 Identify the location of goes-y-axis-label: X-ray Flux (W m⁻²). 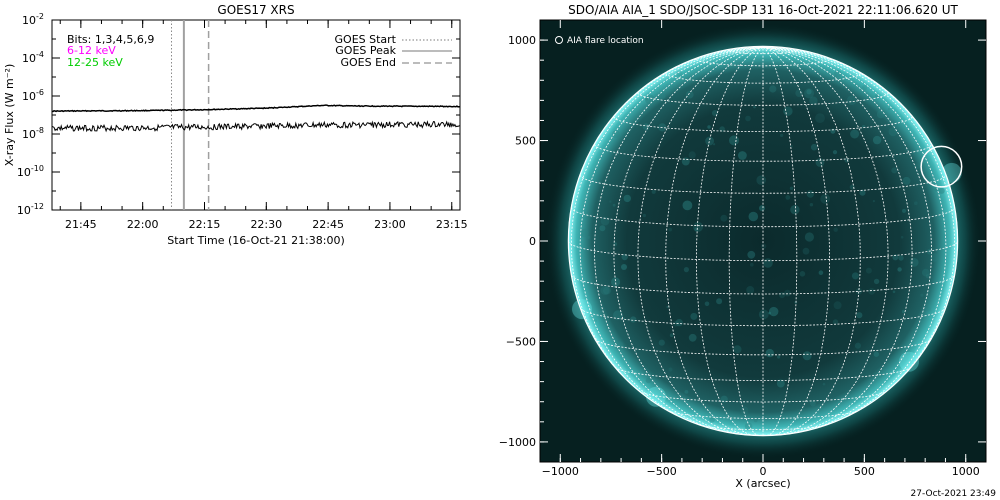
(9, 115).